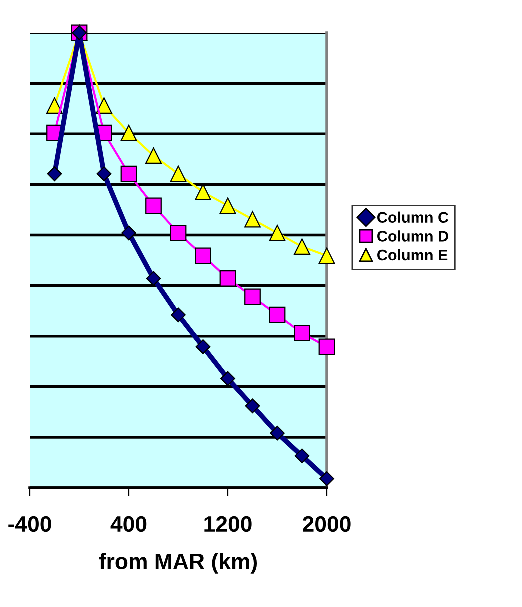  What do you see at coordinates (30, 524) in the screenshot?
I see `x-tick-label: -400` at bounding box center [30, 524].